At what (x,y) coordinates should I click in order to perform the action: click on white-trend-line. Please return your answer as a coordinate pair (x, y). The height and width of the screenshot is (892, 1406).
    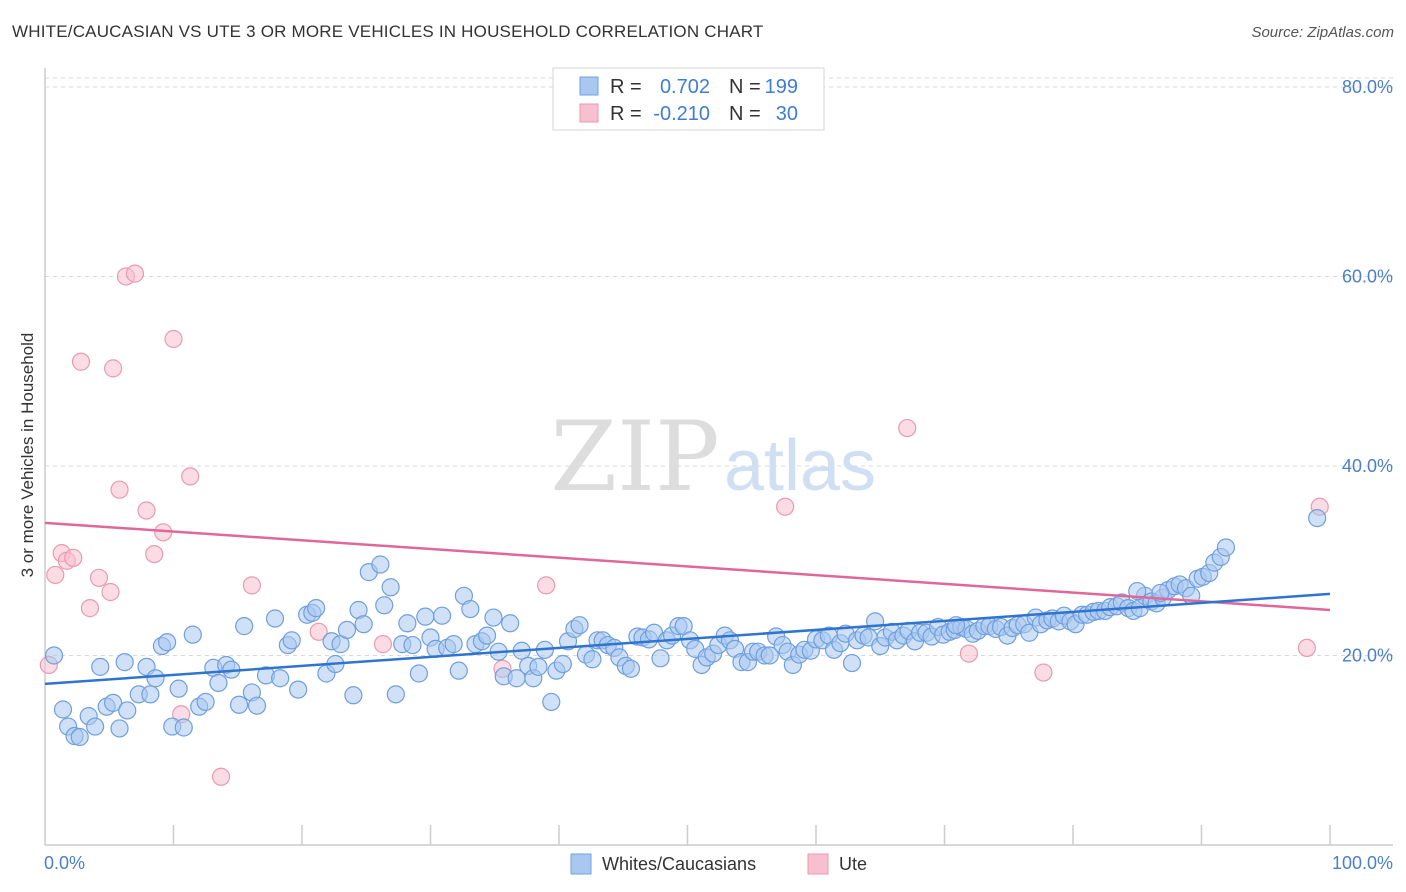
    Looking at the image, I should click on (687, 639).